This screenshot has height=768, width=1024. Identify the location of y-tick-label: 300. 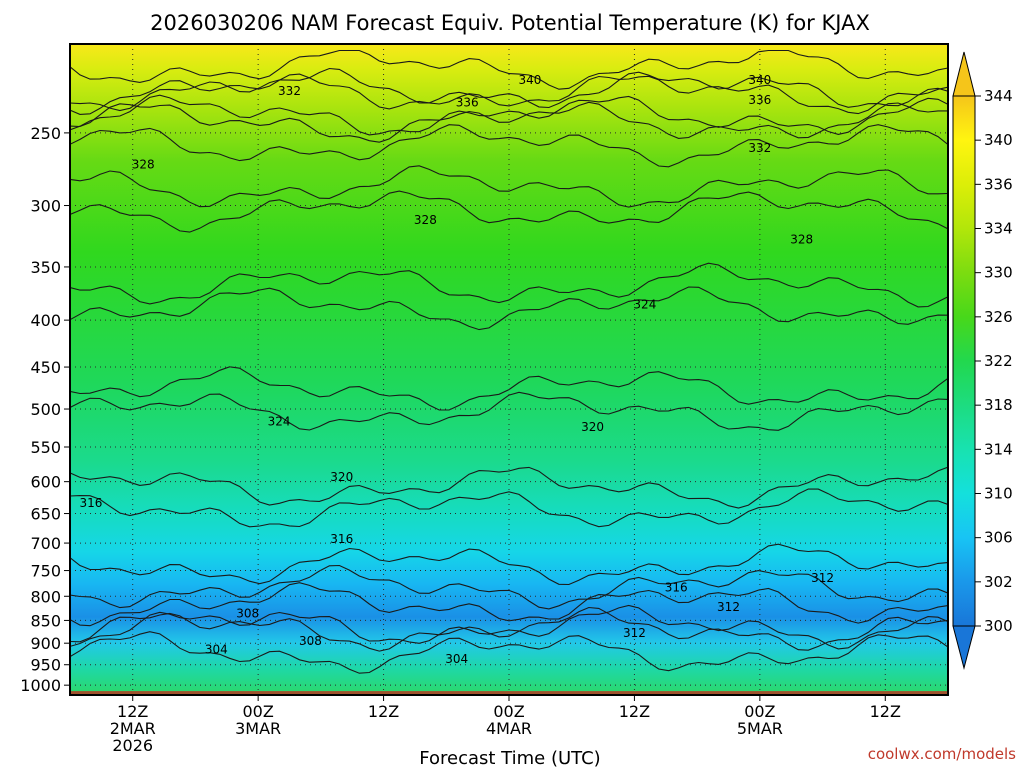
(45, 206).